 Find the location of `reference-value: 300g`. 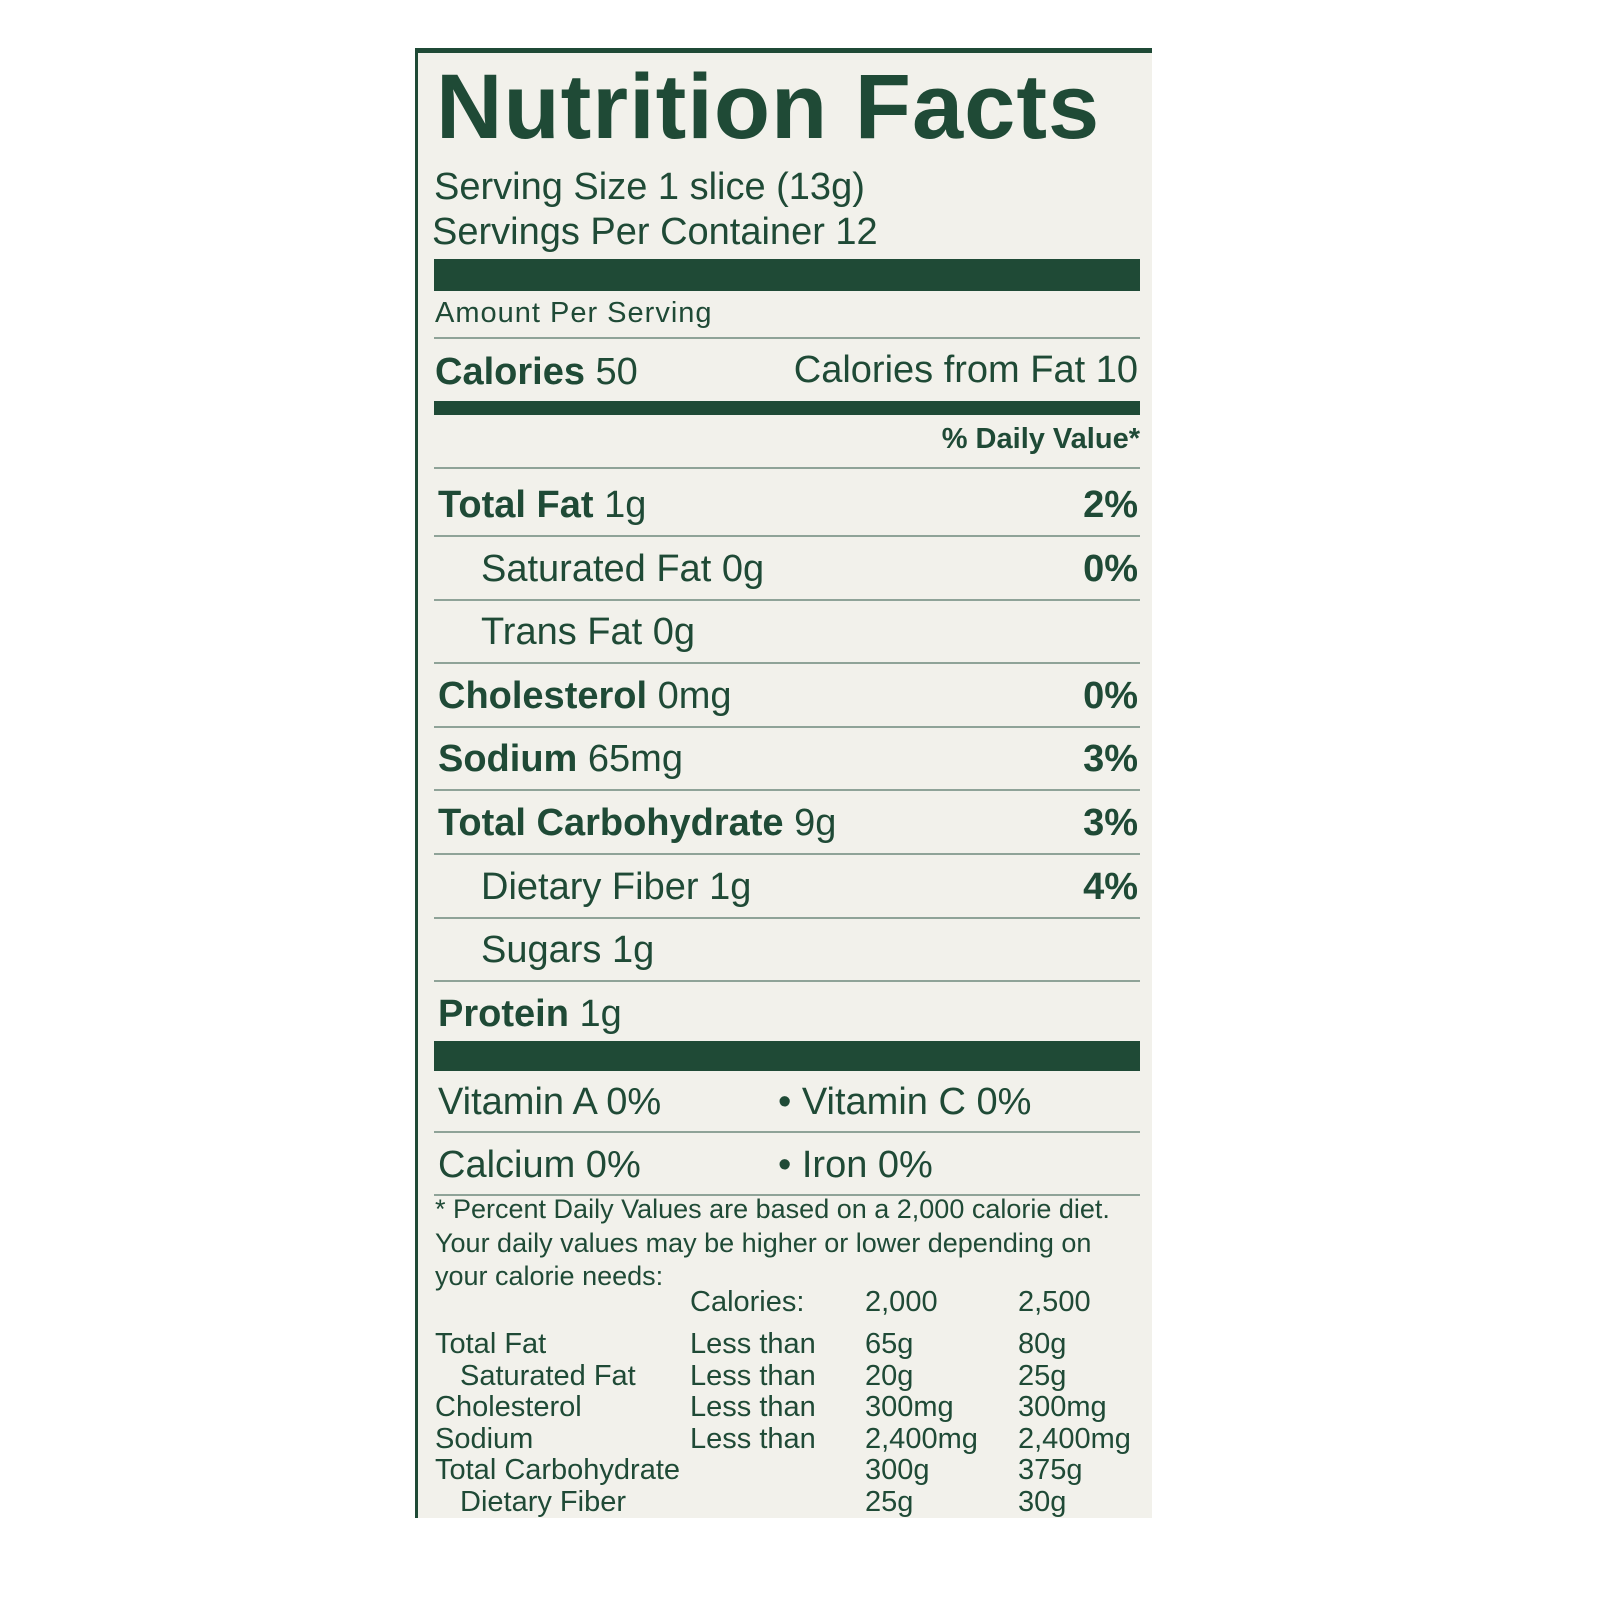

reference-value: 300g is located at coordinates (897, 1470).